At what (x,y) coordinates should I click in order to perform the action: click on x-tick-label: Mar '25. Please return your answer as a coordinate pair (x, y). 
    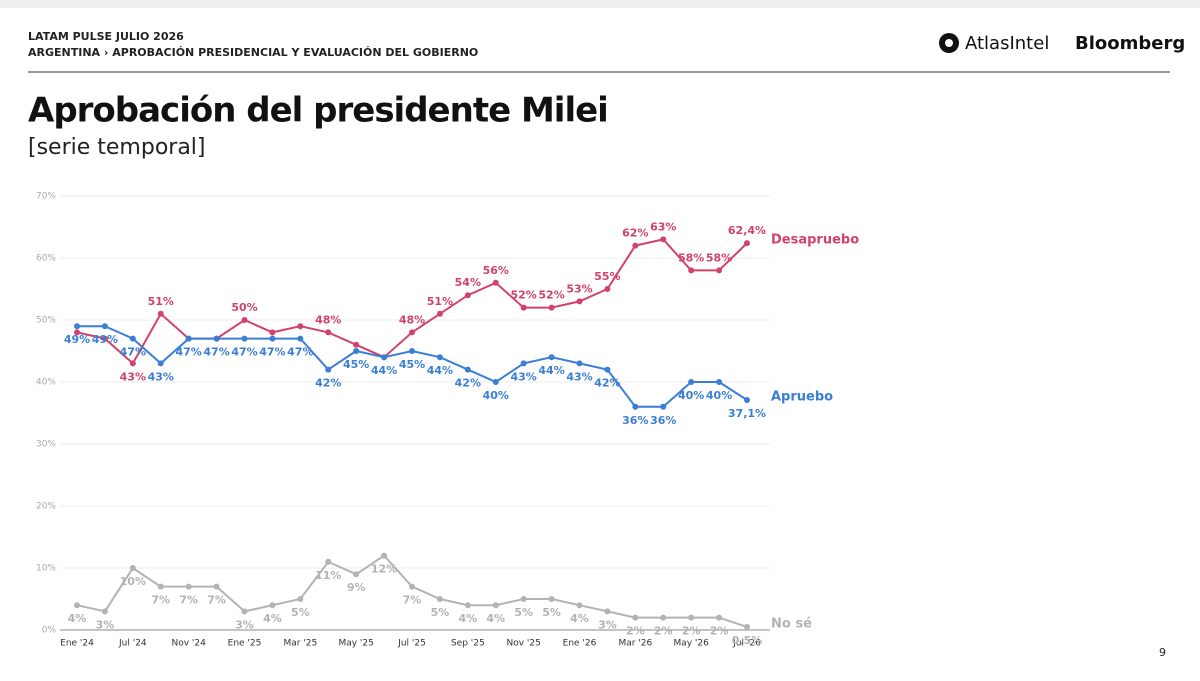
    Looking at the image, I should click on (300, 644).